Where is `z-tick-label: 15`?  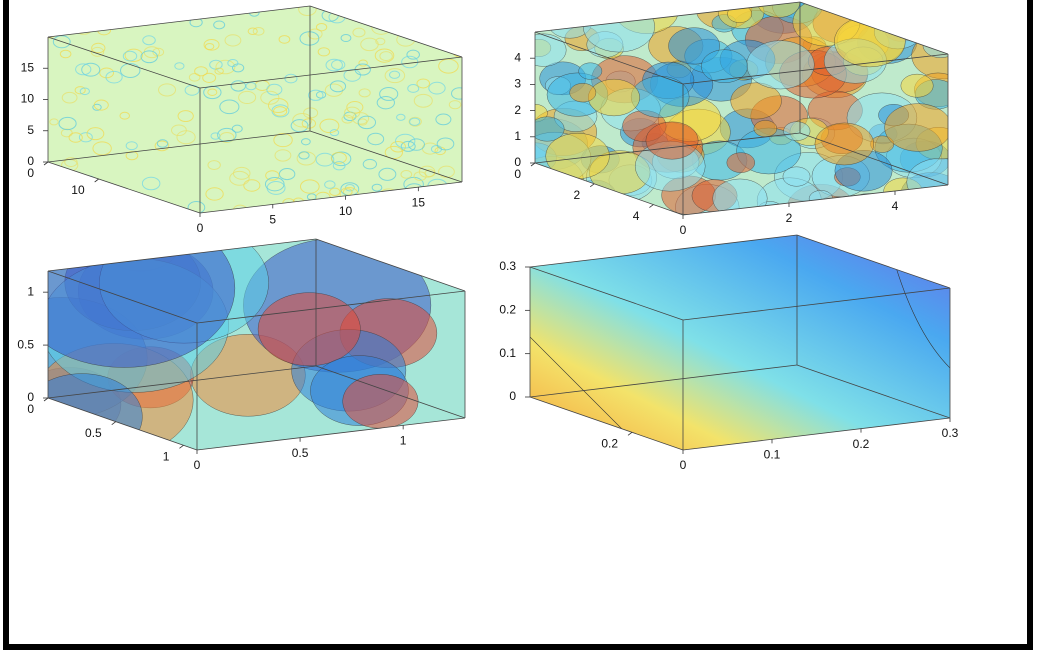
z-tick-label: 15 is located at coordinates (28, 67).